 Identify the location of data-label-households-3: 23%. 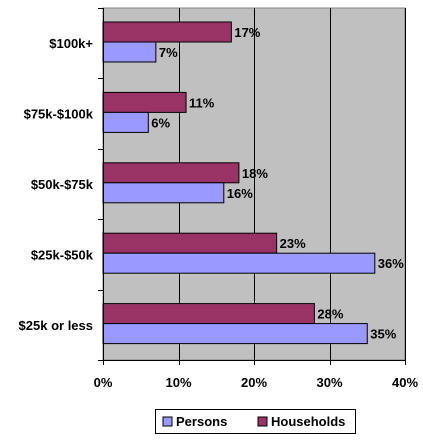
(293, 243).